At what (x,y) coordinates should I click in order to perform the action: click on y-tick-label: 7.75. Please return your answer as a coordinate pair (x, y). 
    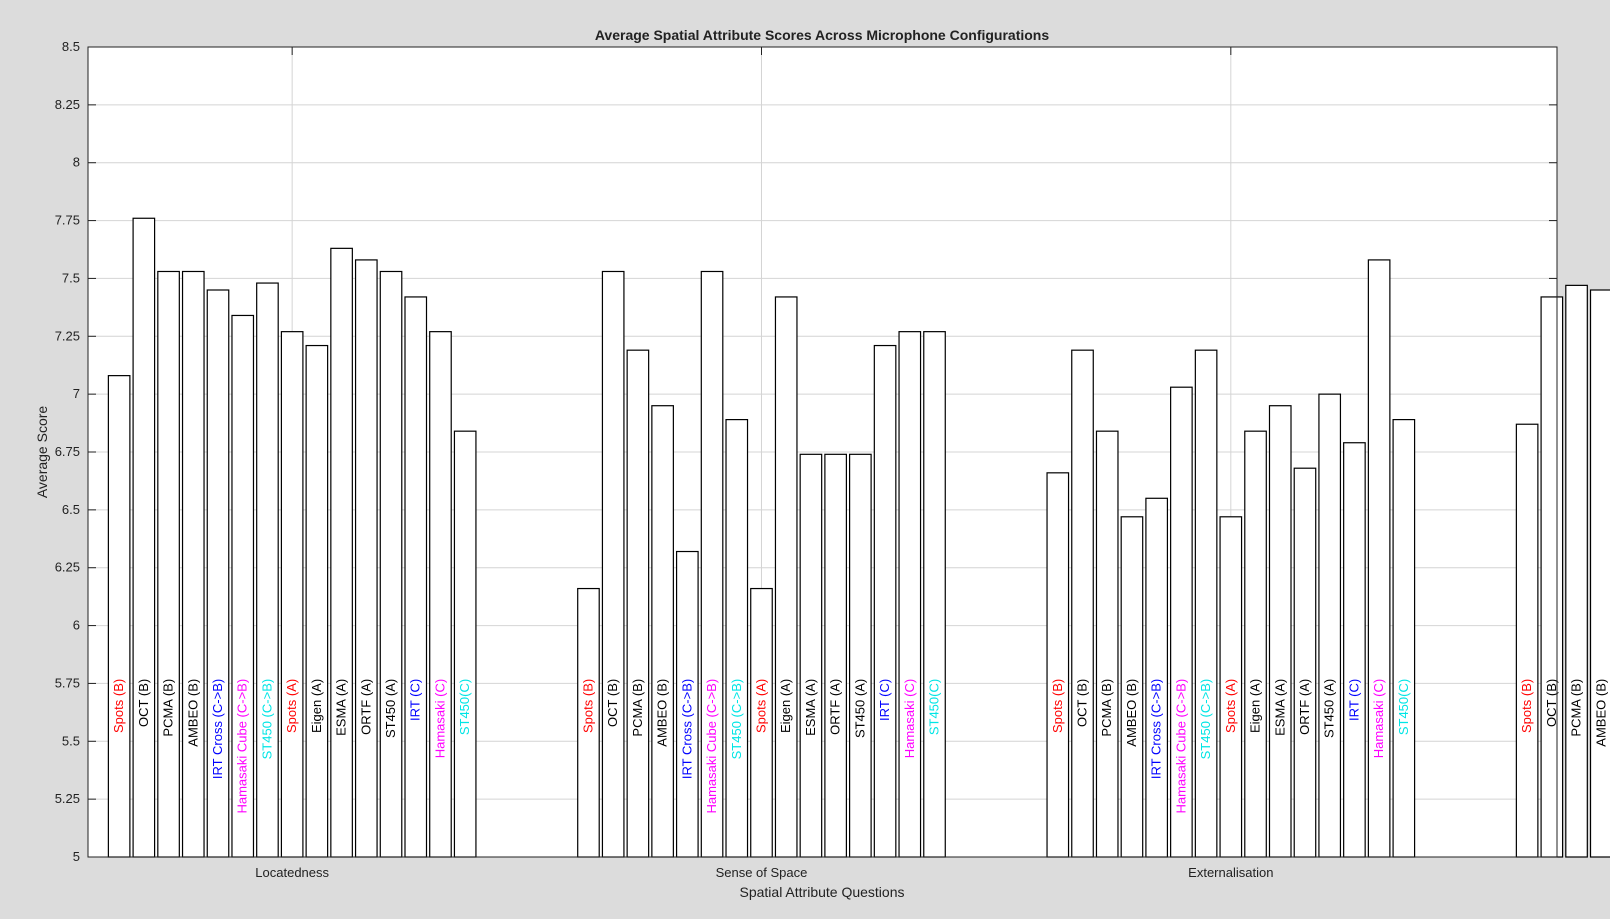
    Looking at the image, I should click on (67, 220).